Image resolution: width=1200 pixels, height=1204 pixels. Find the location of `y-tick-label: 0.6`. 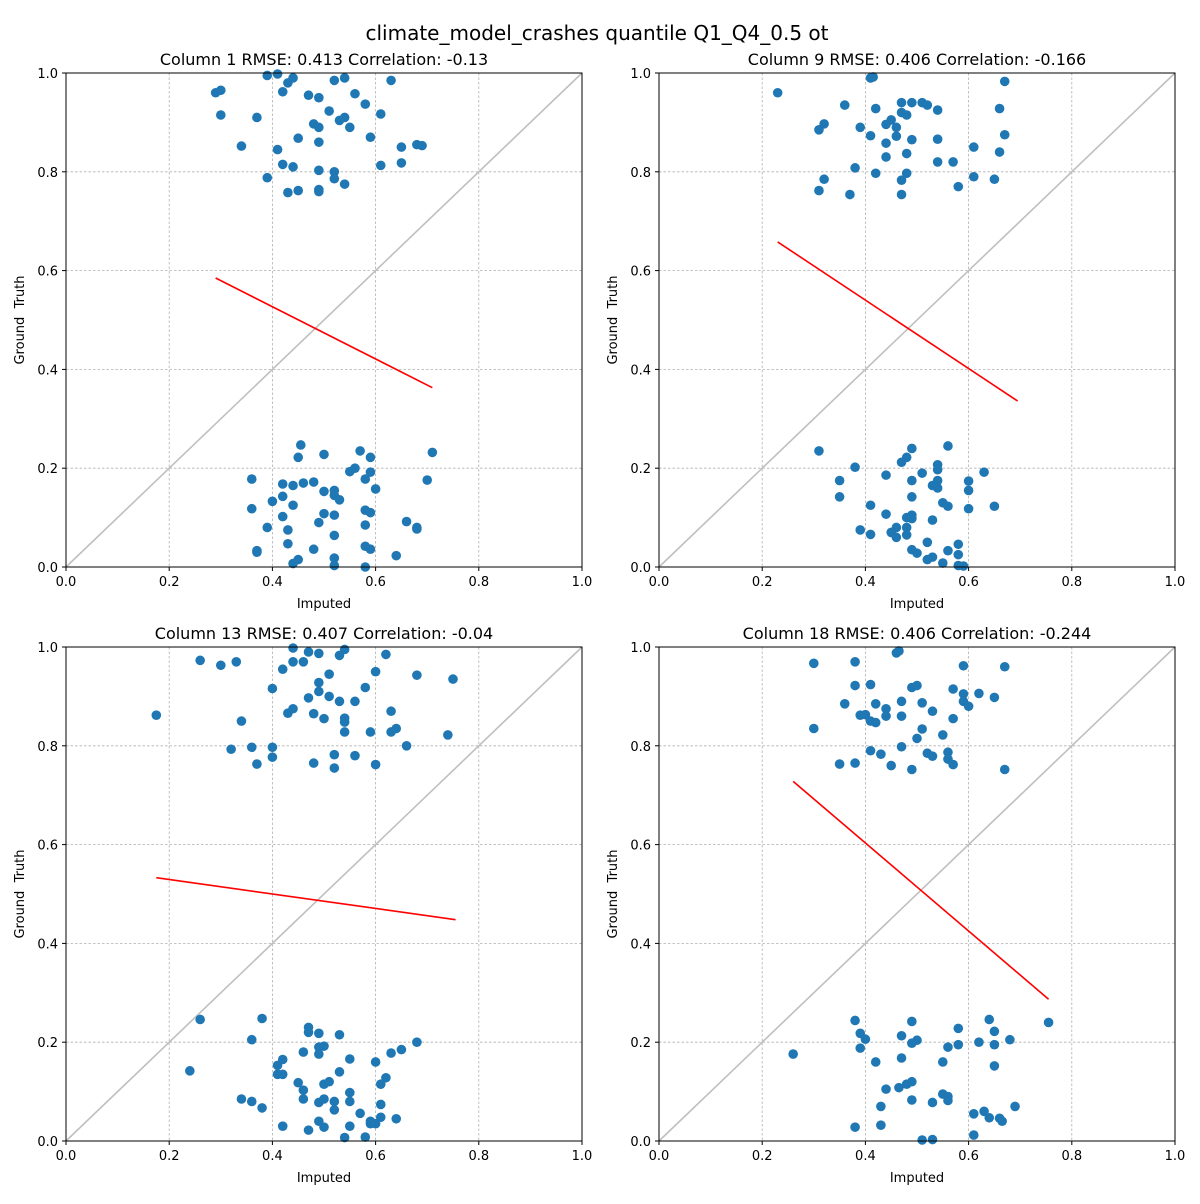

y-tick-label: 0.6 is located at coordinates (640, 846).